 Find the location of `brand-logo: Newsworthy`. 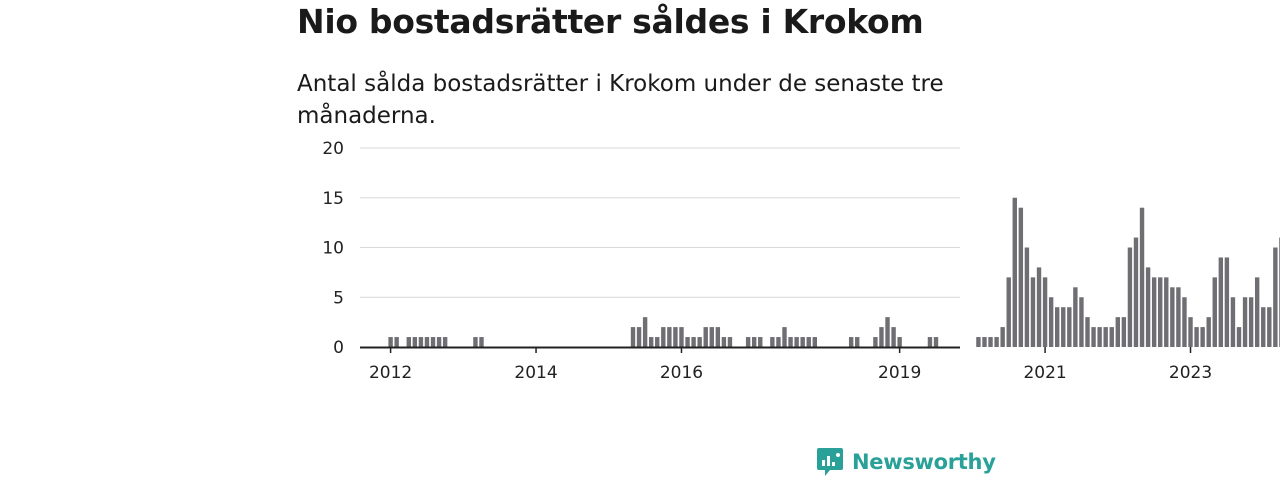

brand-logo: Newsworthy is located at coordinates (906, 462).